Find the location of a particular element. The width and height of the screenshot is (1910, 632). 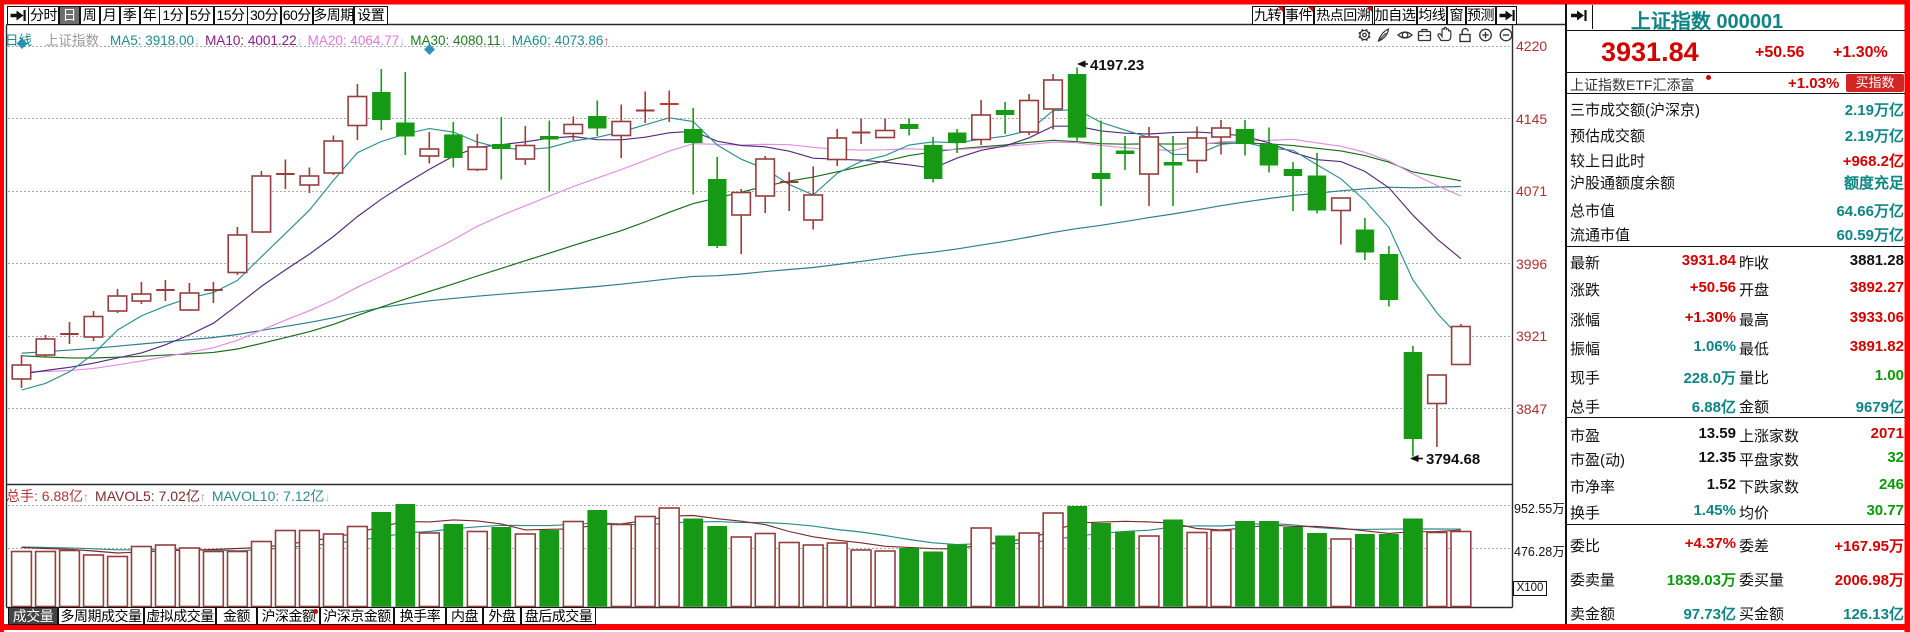

svg-text: 4197.23 is located at coordinates (1117, 65).